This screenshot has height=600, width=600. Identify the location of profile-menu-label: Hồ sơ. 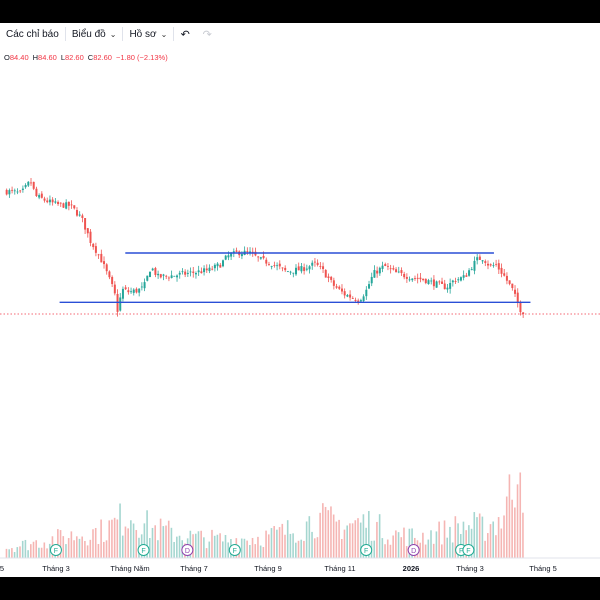
(143, 34).